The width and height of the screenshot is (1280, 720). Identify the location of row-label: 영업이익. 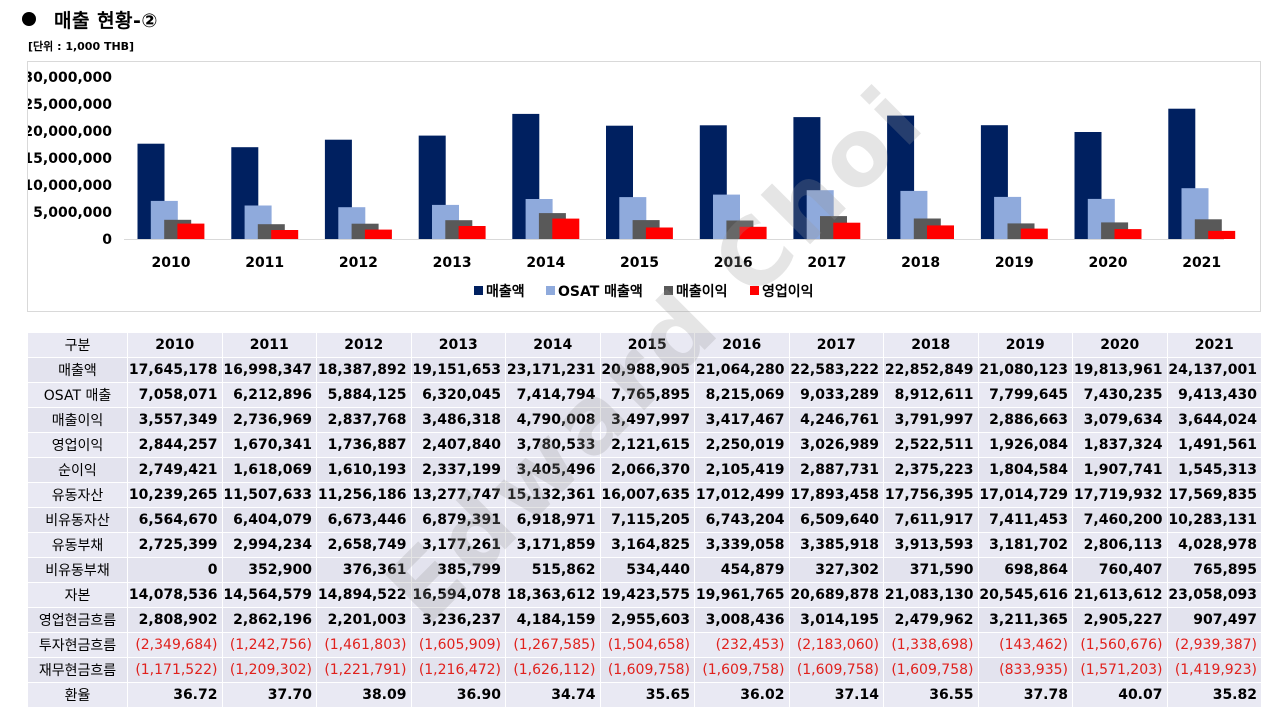
(77, 445).